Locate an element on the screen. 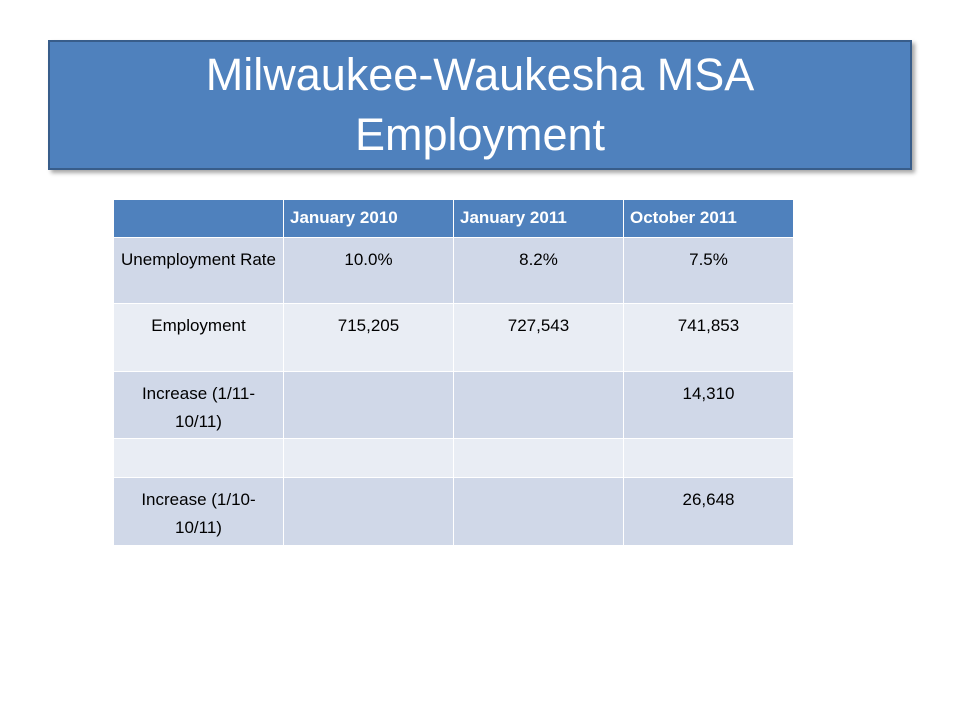 The image size is (960, 720). table-cell: 7.5% is located at coordinates (708, 270).